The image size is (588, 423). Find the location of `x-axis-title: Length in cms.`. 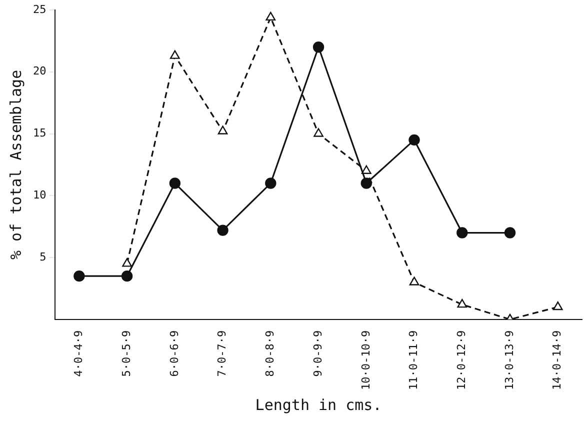

x-axis-title: Length in cms. is located at coordinates (318, 405).